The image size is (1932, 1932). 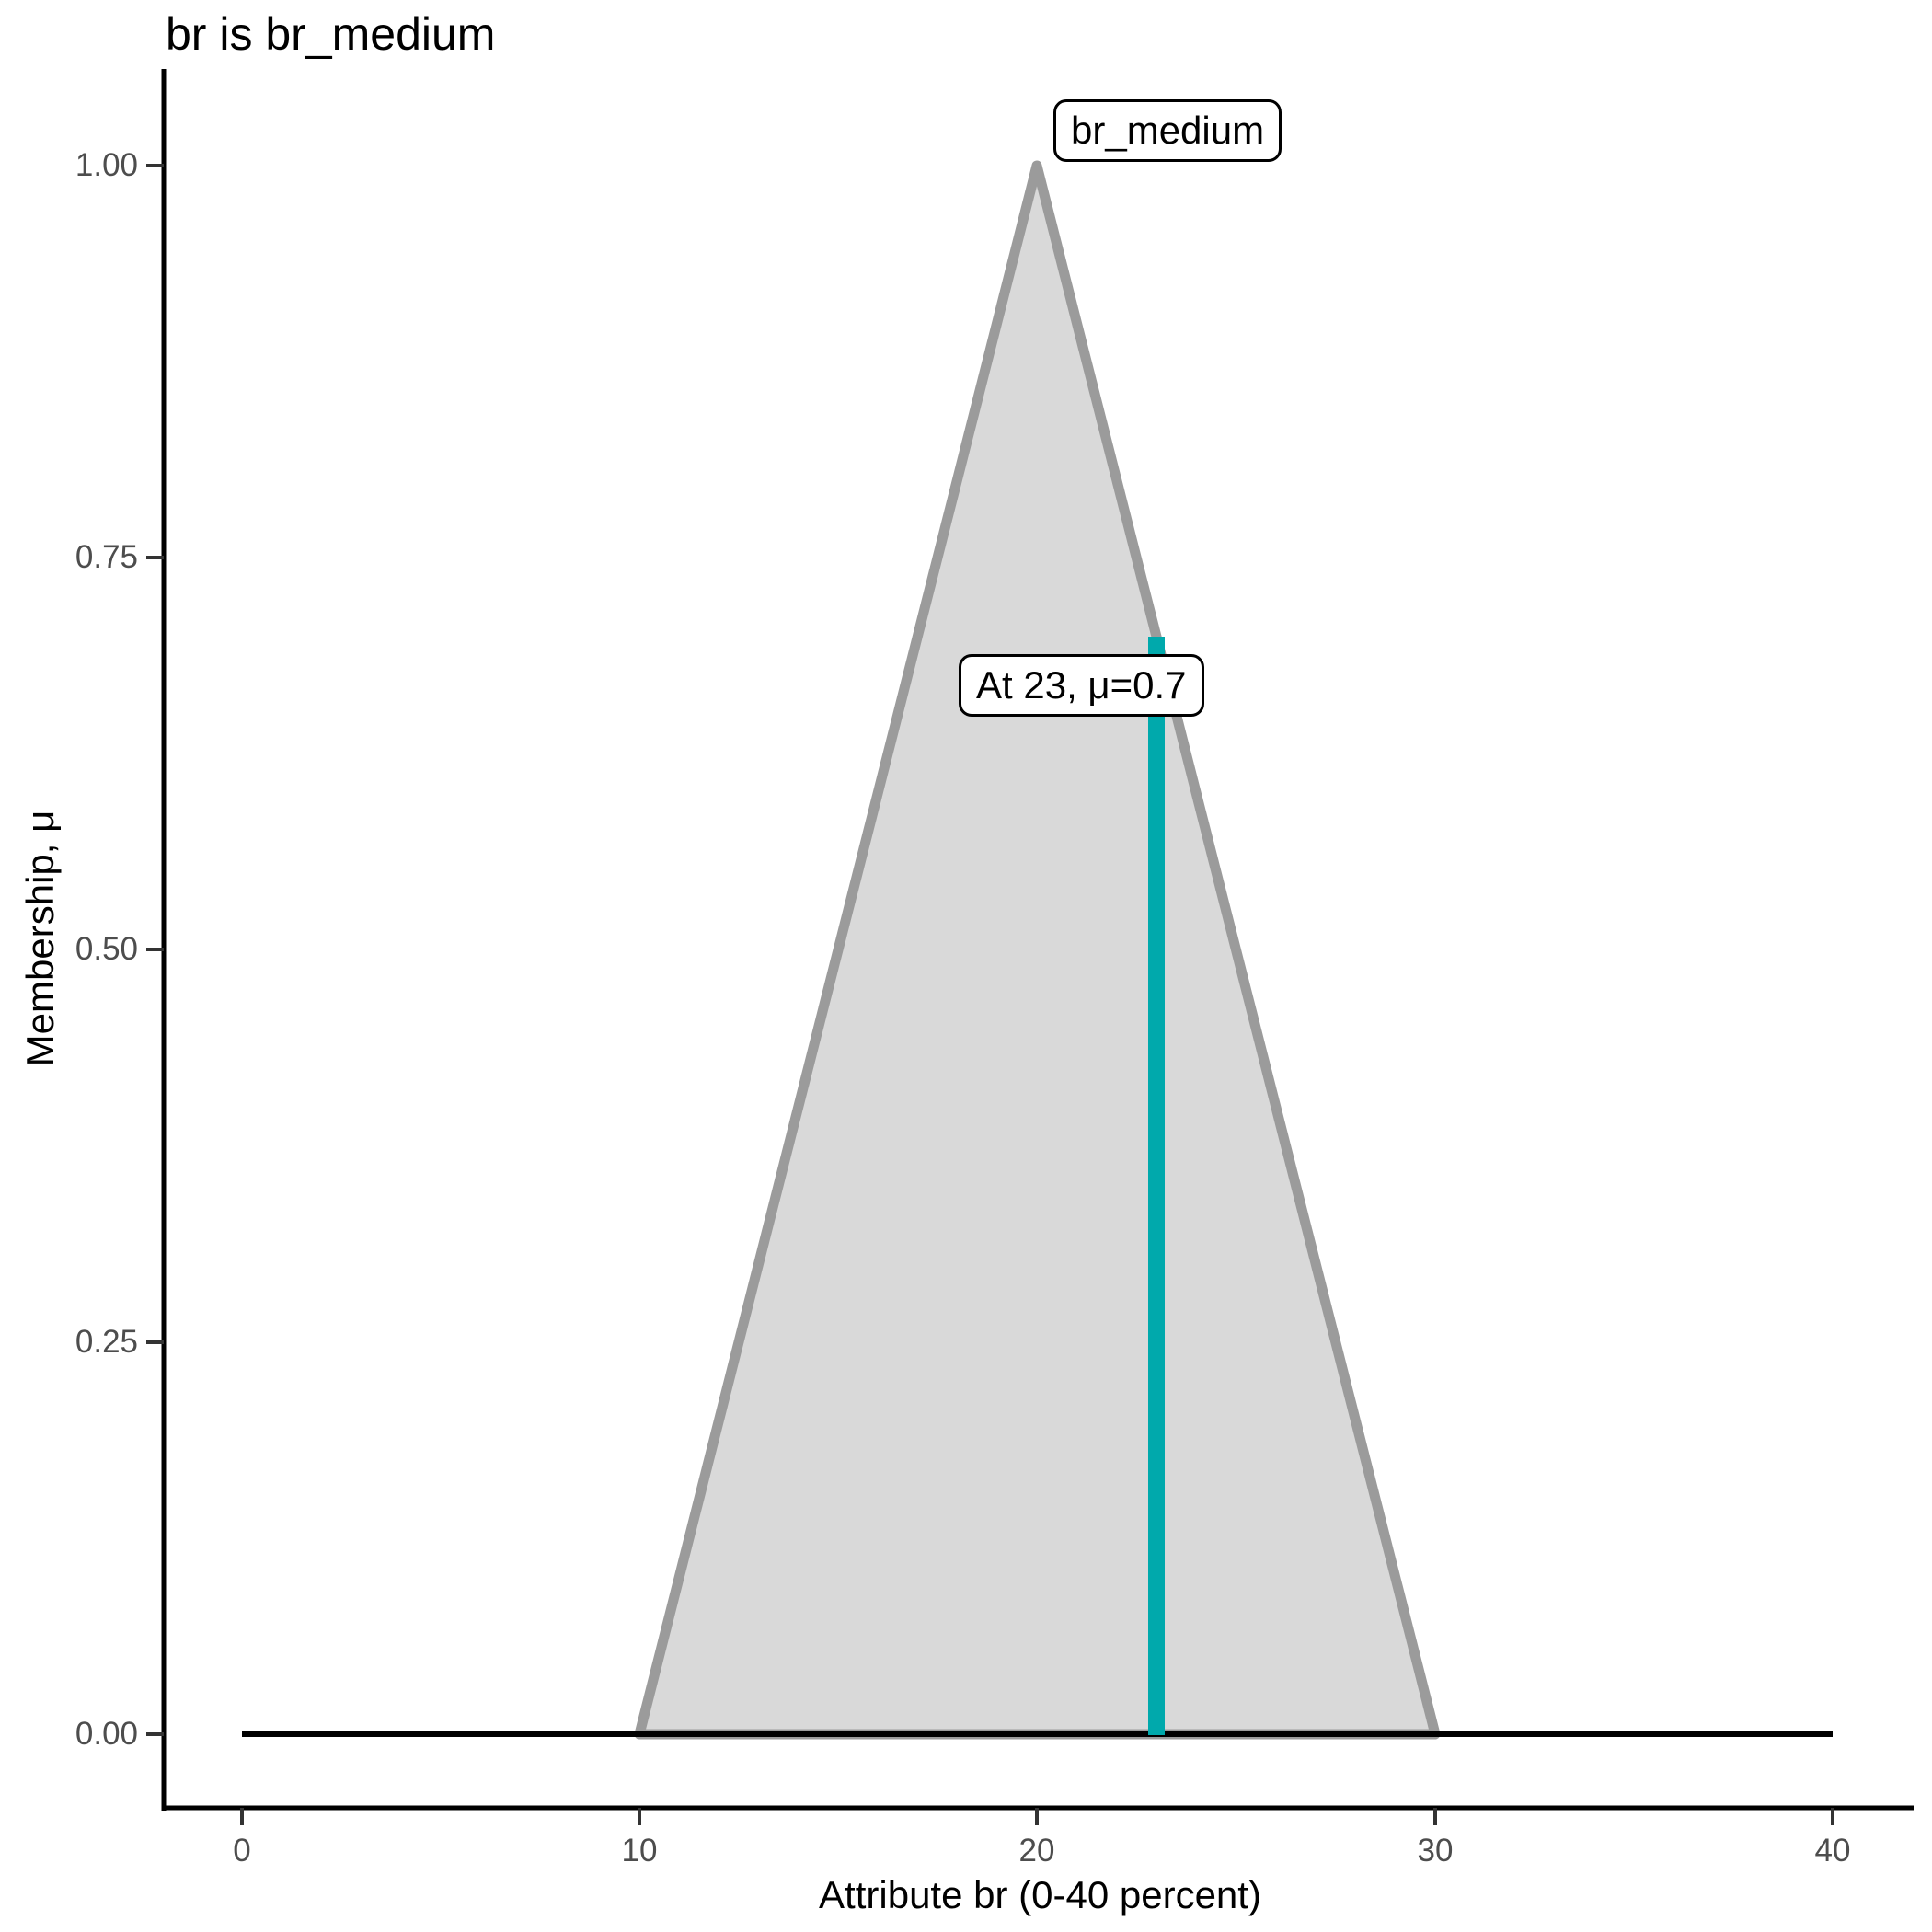 I want to click on x-tick-marks, so click(x=1037, y=1816).